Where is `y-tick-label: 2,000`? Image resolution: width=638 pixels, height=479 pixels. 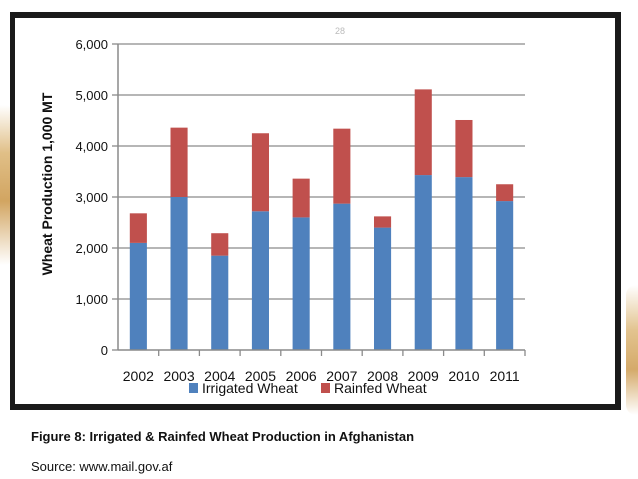 y-tick-label: 2,000 is located at coordinates (91, 248).